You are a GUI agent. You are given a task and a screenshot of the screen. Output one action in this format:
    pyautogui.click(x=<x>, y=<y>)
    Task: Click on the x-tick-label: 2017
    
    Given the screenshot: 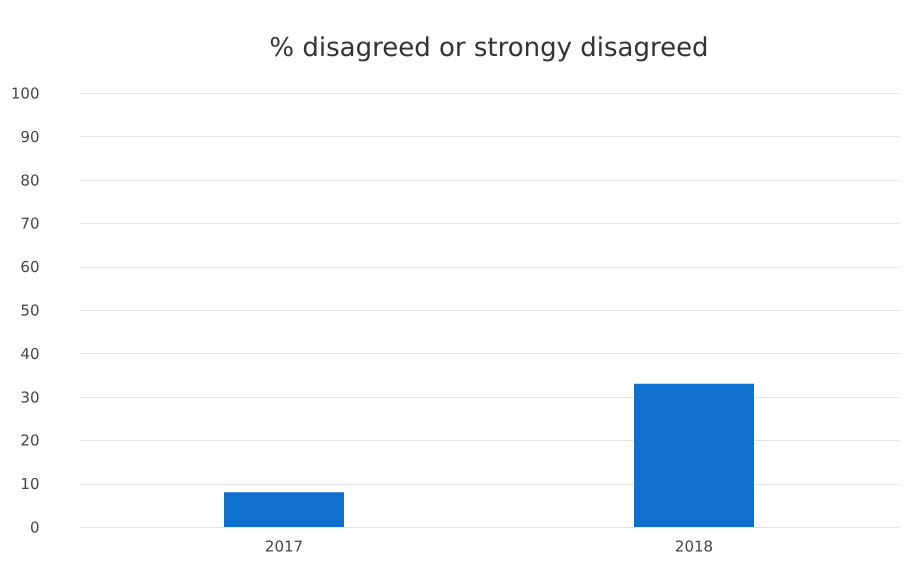 What is the action you would take?
    pyautogui.click(x=284, y=547)
    